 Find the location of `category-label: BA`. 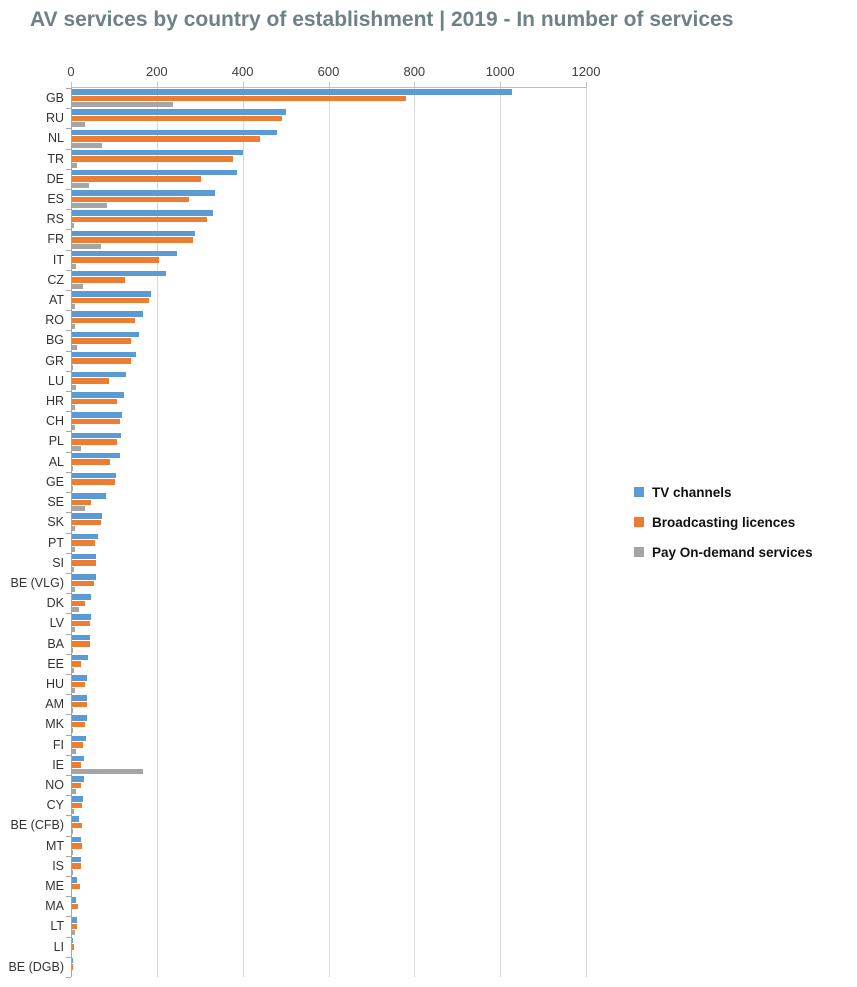

category-label: BA is located at coordinates (55, 643).